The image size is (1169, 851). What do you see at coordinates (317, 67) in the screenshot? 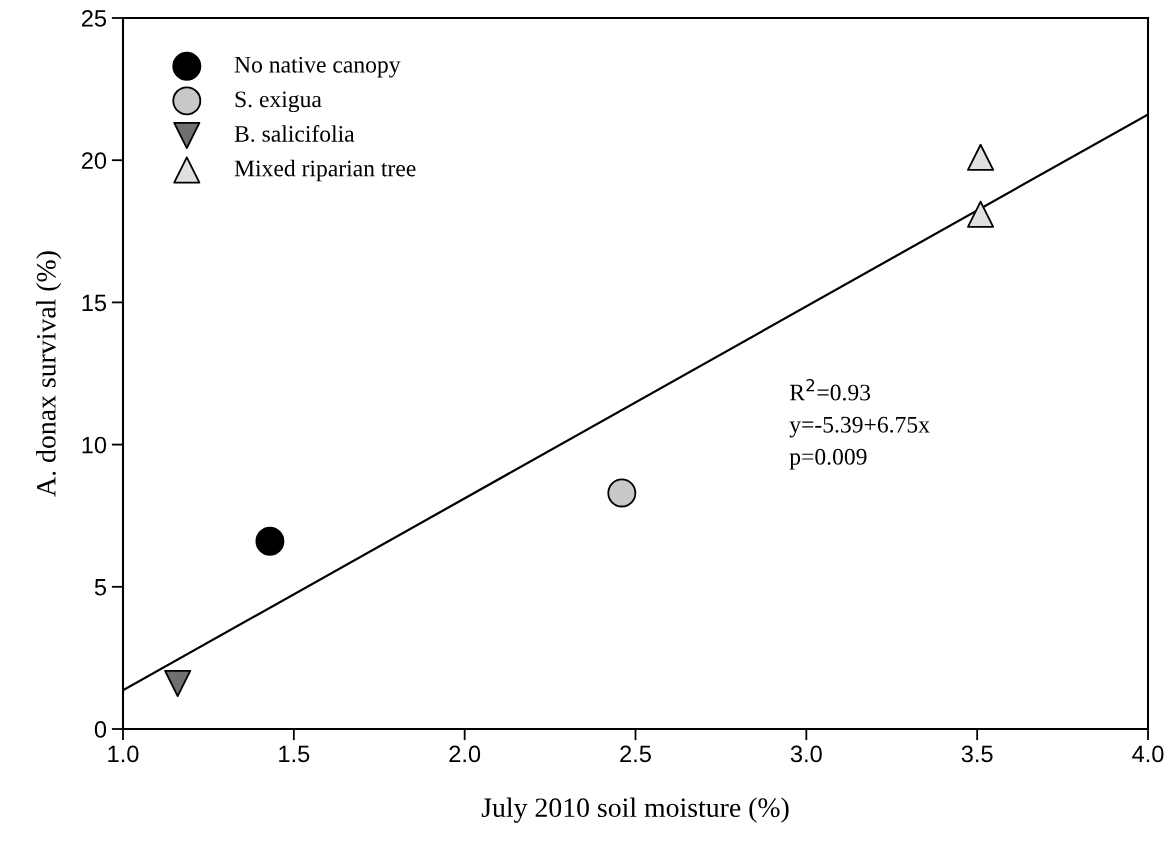
I see `legend-label: No native canopy` at bounding box center [317, 67].